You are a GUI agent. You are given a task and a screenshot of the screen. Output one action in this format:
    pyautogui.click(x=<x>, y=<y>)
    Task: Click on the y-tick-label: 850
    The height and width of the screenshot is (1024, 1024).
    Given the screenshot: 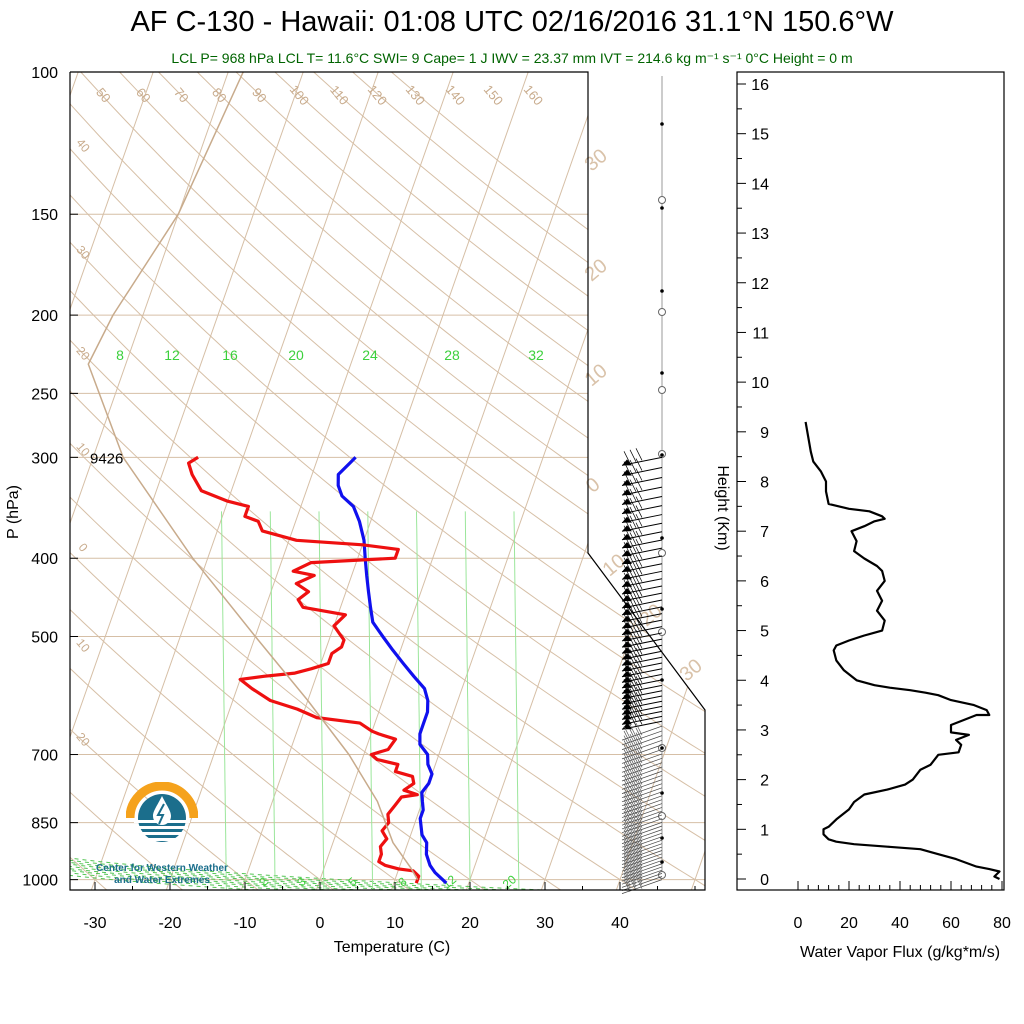 What is the action you would take?
    pyautogui.click(x=44, y=824)
    